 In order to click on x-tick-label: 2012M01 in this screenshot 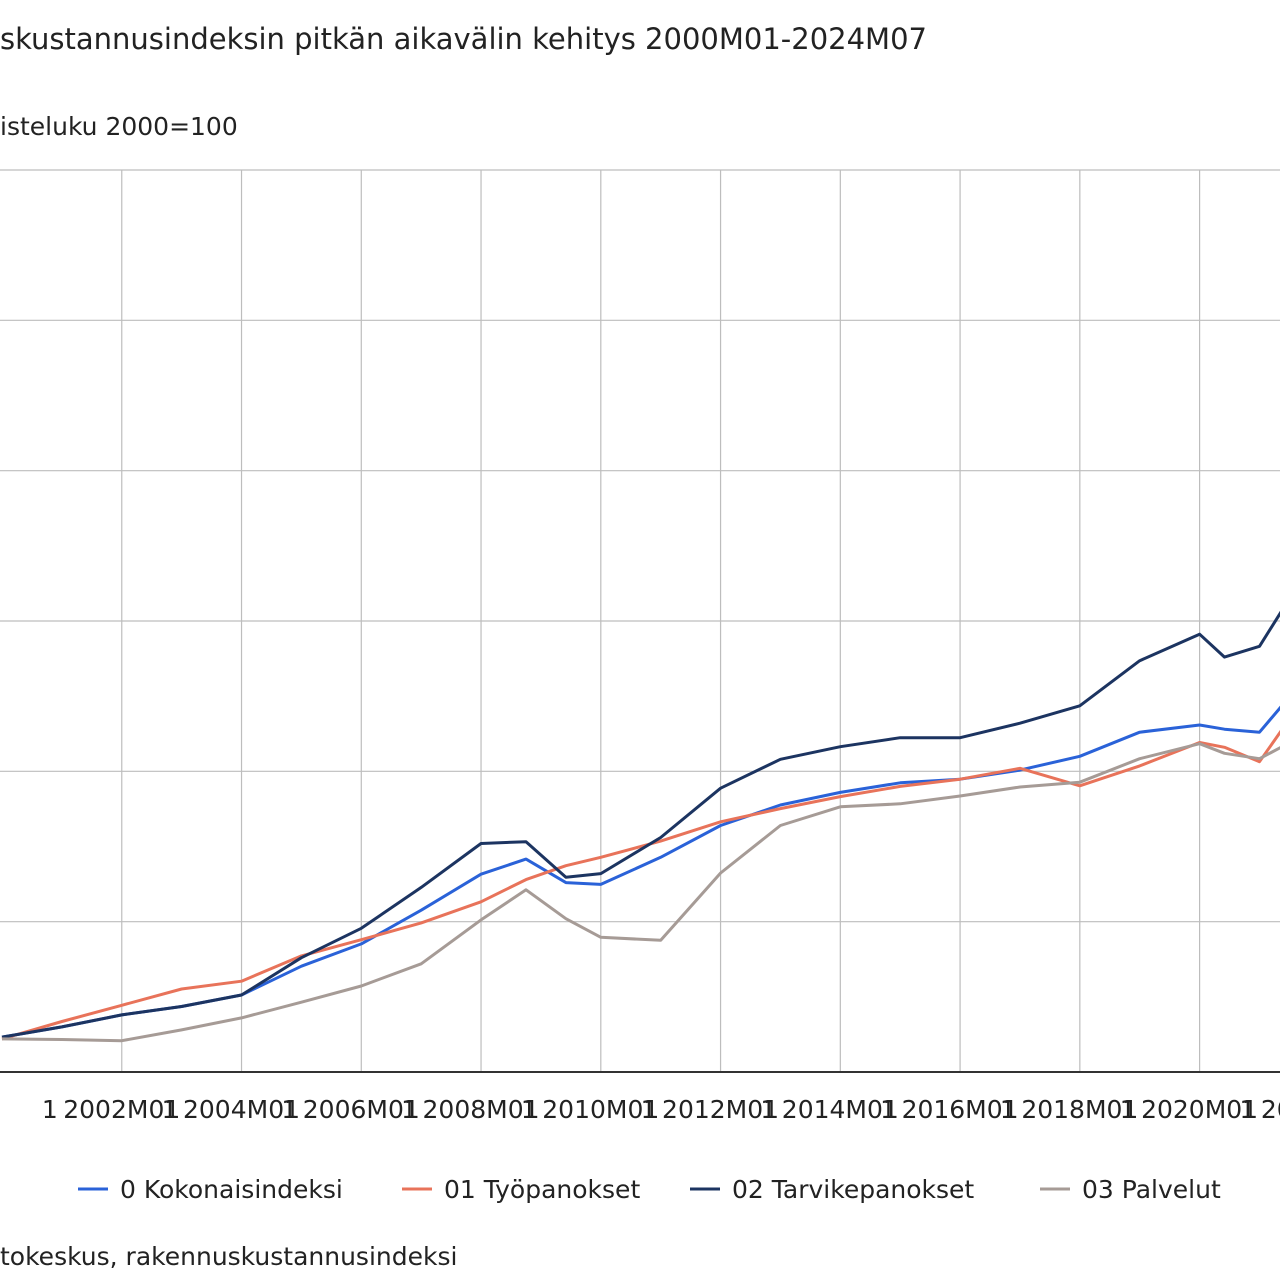, I will do `click(720, 1109)`.